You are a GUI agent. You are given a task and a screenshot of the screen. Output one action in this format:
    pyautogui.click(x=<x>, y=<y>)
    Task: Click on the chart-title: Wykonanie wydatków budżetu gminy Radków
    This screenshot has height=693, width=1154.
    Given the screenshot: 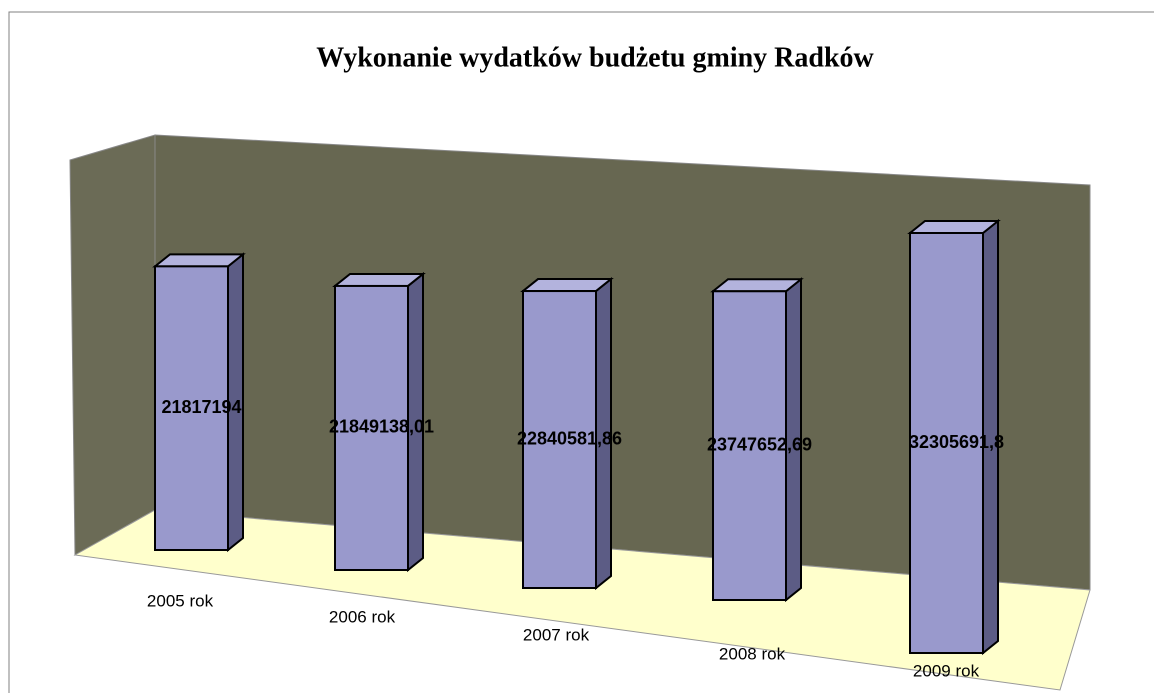 What is the action you would take?
    pyautogui.click(x=595, y=57)
    